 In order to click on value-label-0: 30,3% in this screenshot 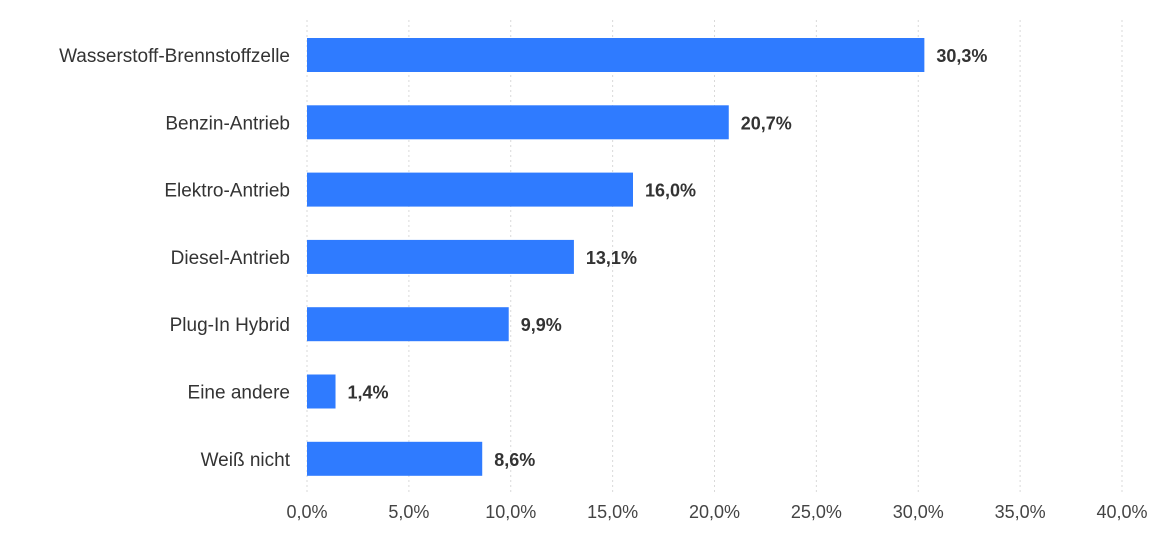, I will do `click(961, 56)`.